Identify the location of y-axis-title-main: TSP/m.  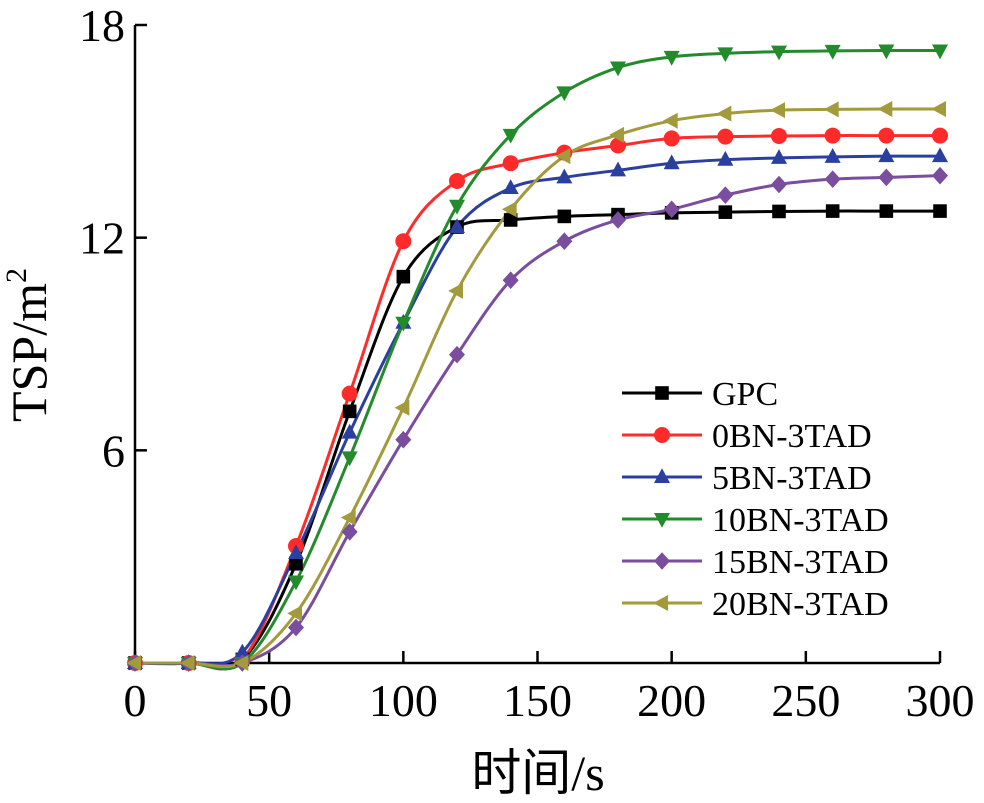
(29, 352).